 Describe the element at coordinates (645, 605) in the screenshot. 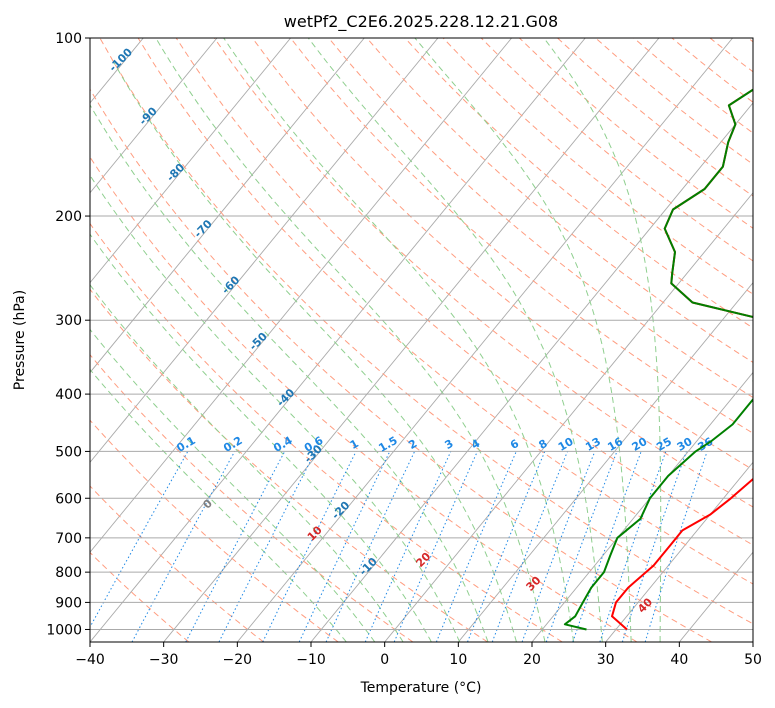

I see `dry-adiabat-label: 40` at that location.